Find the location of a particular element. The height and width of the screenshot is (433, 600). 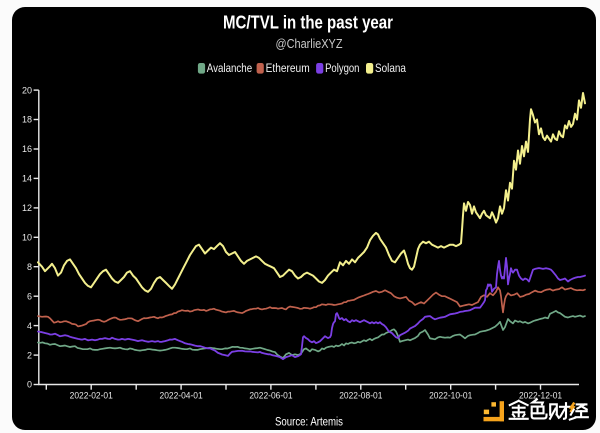

svg-text: Polygon is located at coordinates (342, 68).